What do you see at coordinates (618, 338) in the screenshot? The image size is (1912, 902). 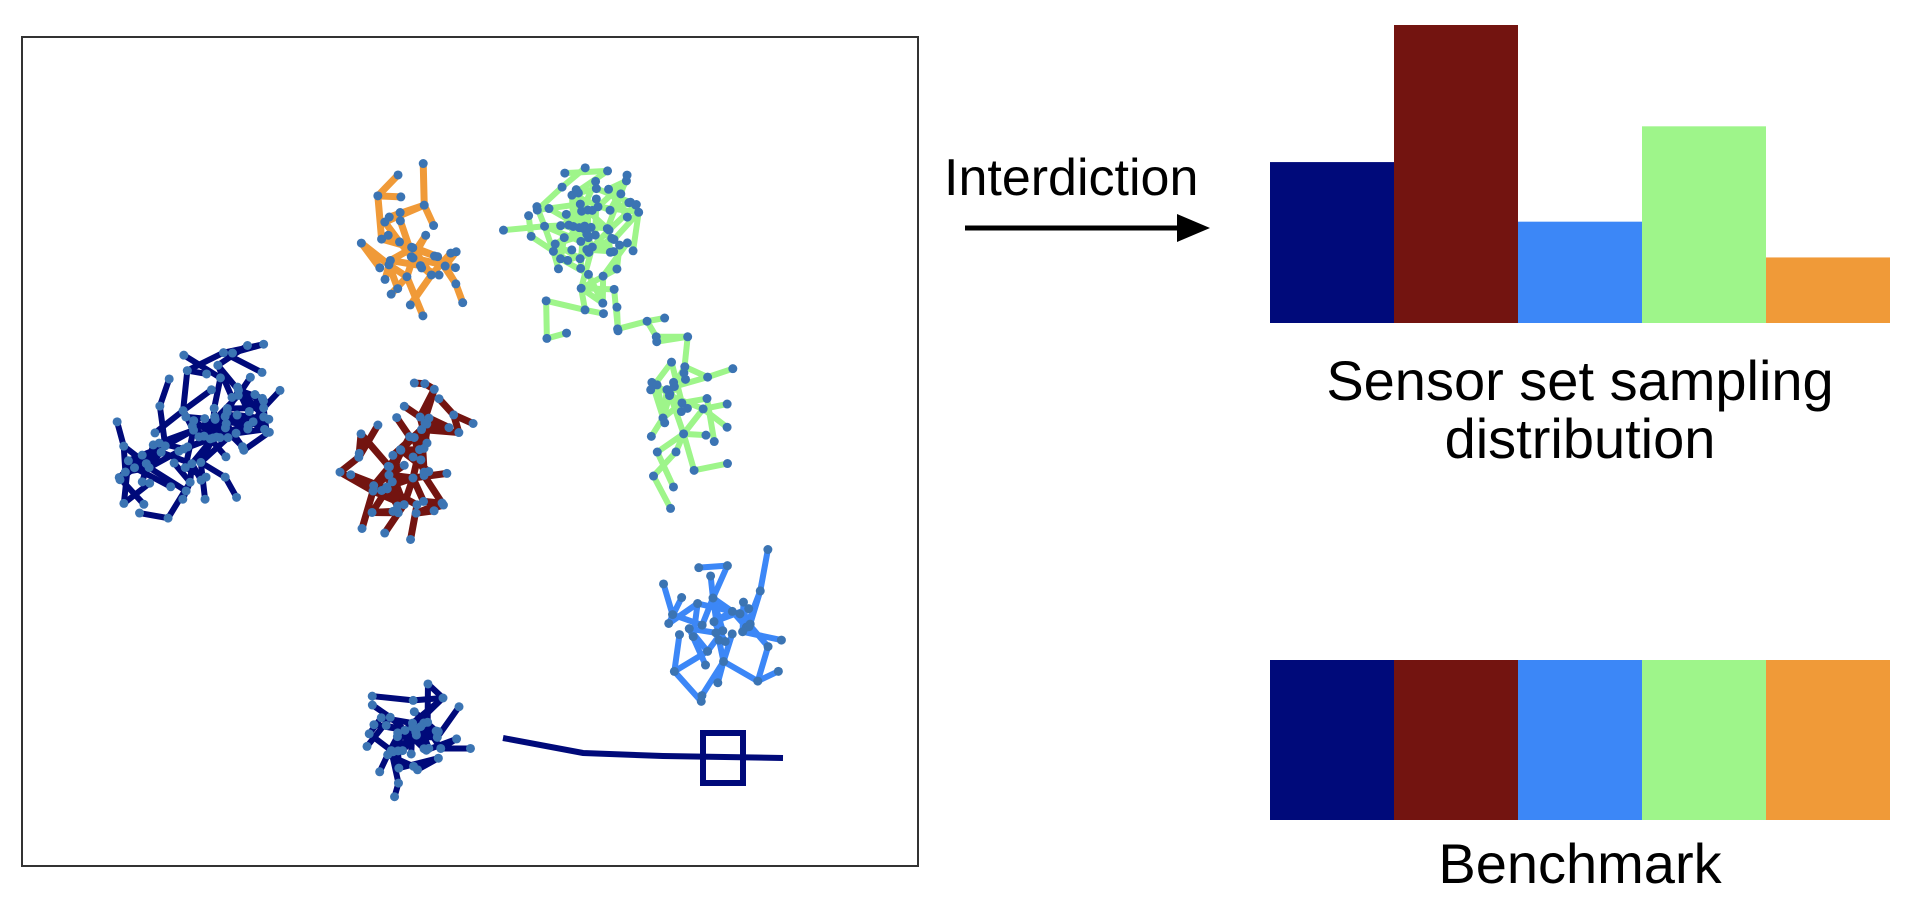 I see `network-cluster-green` at bounding box center [618, 338].